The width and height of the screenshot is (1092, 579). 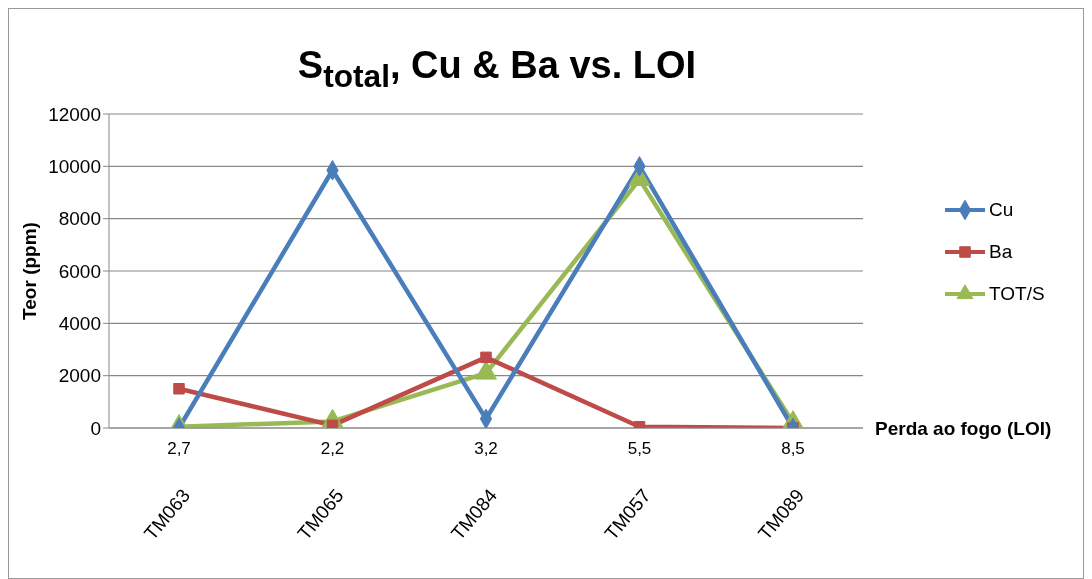 I want to click on x-tick-label: 2,7, so click(x=179, y=448).